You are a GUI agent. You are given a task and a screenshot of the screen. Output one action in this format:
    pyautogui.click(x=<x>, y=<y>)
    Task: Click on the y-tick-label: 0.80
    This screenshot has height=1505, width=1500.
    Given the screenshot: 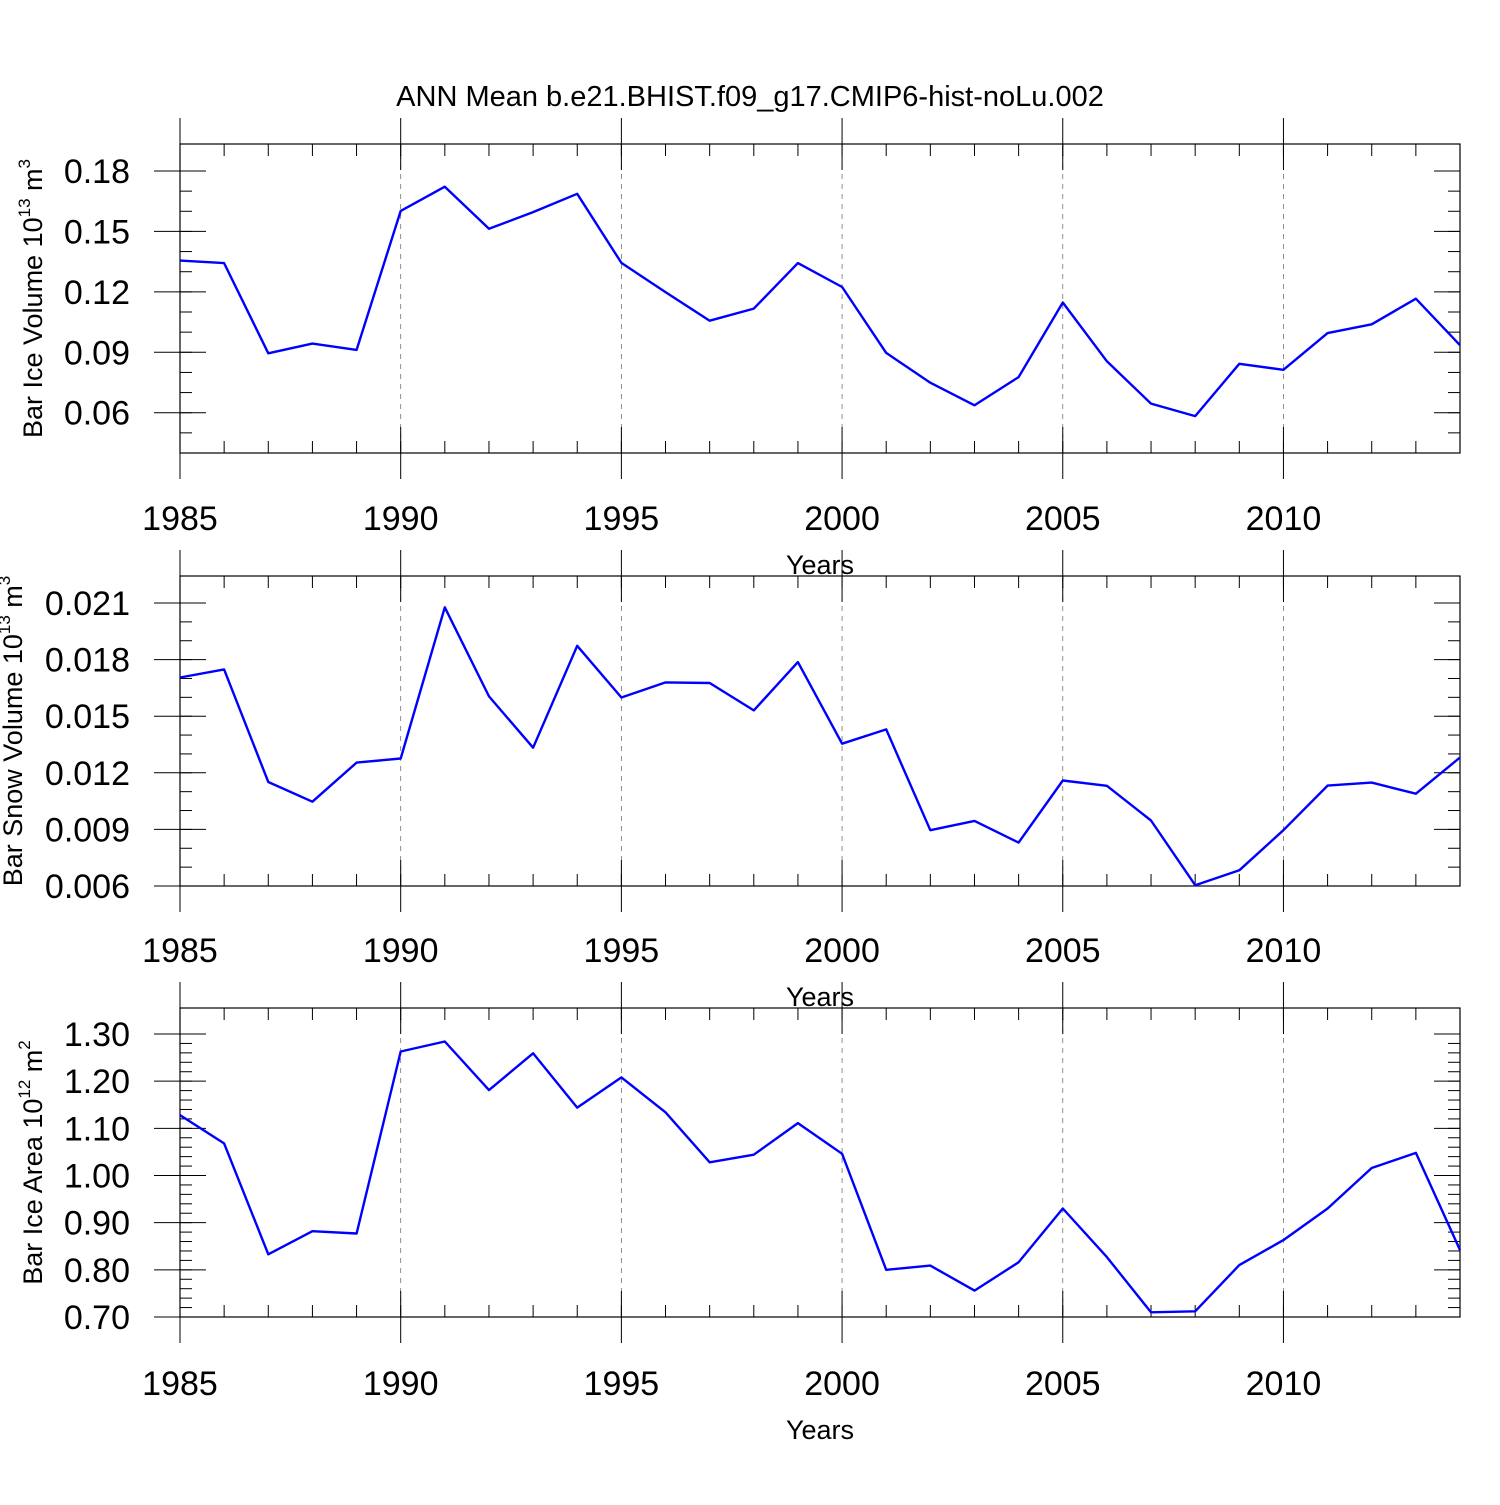 What is the action you would take?
    pyautogui.click(x=97, y=1271)
    